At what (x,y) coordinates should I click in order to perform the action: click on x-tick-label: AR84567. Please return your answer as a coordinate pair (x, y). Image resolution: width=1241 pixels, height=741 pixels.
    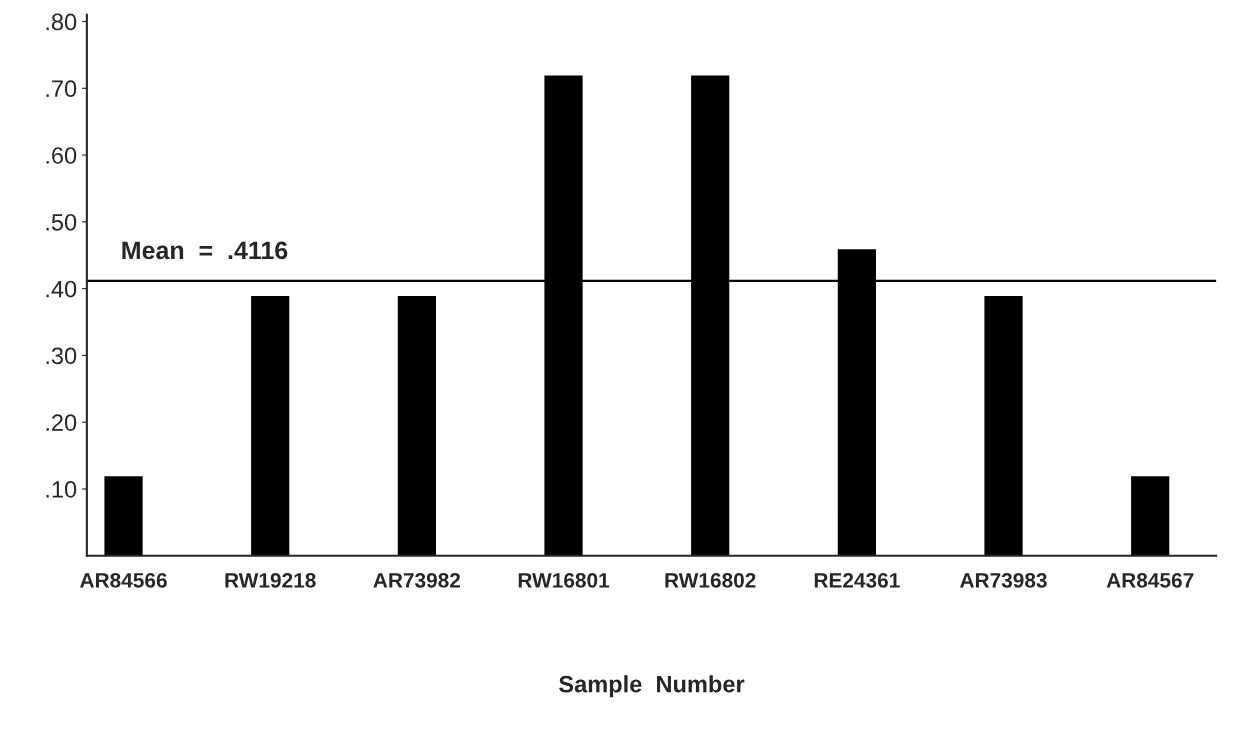
    Looking at the image, I should click on (1150, 580).